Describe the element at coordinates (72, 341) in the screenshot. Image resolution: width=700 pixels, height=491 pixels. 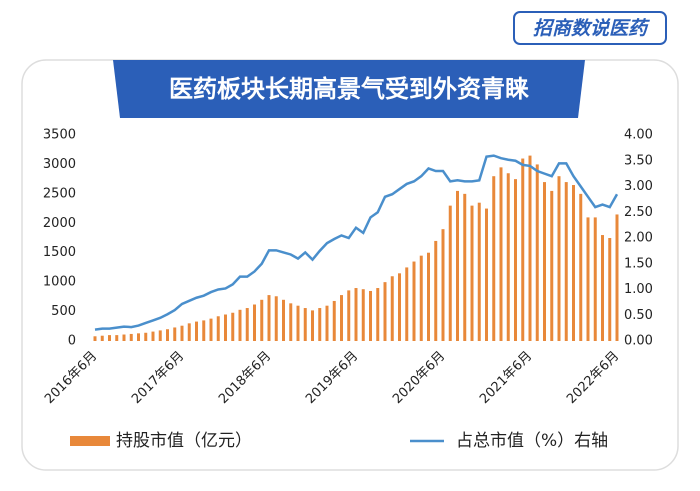
I see `y-tick-label: 0` at that location.